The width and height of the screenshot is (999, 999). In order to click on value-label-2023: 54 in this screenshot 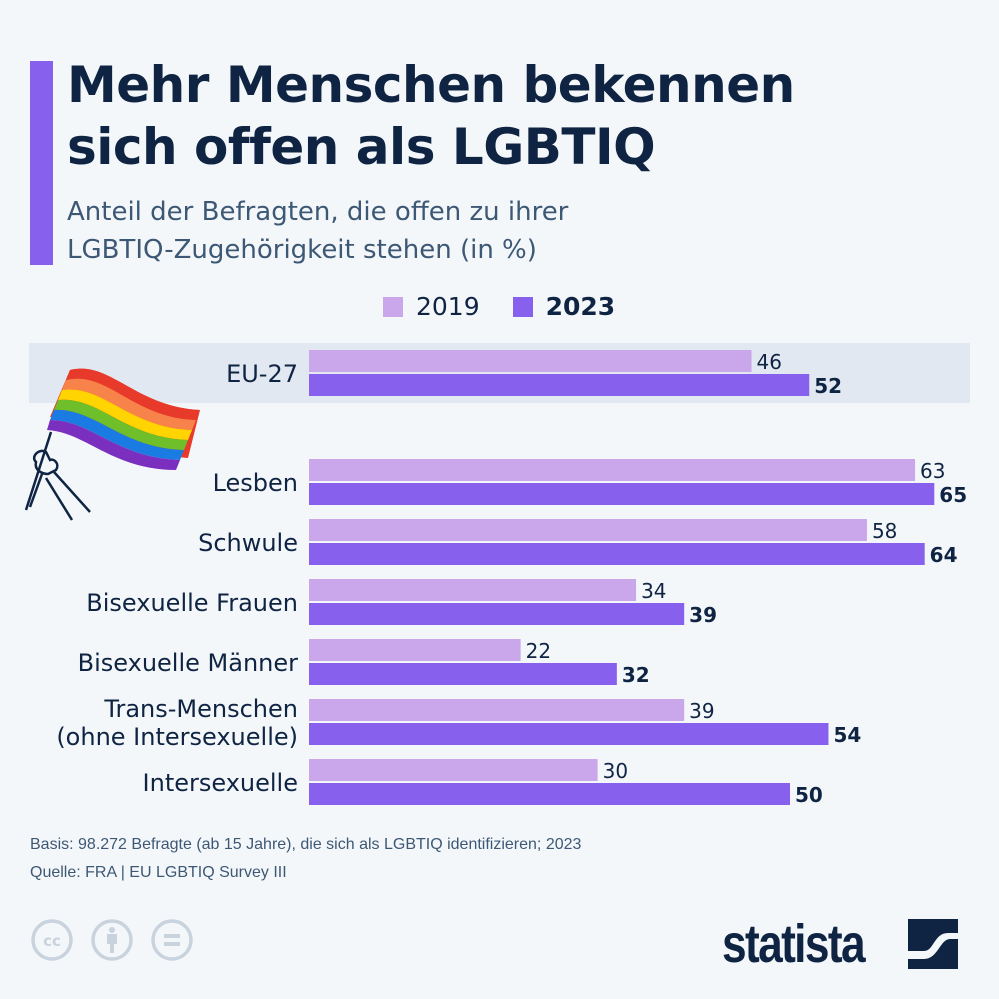, I will do `click(847, 735)`.